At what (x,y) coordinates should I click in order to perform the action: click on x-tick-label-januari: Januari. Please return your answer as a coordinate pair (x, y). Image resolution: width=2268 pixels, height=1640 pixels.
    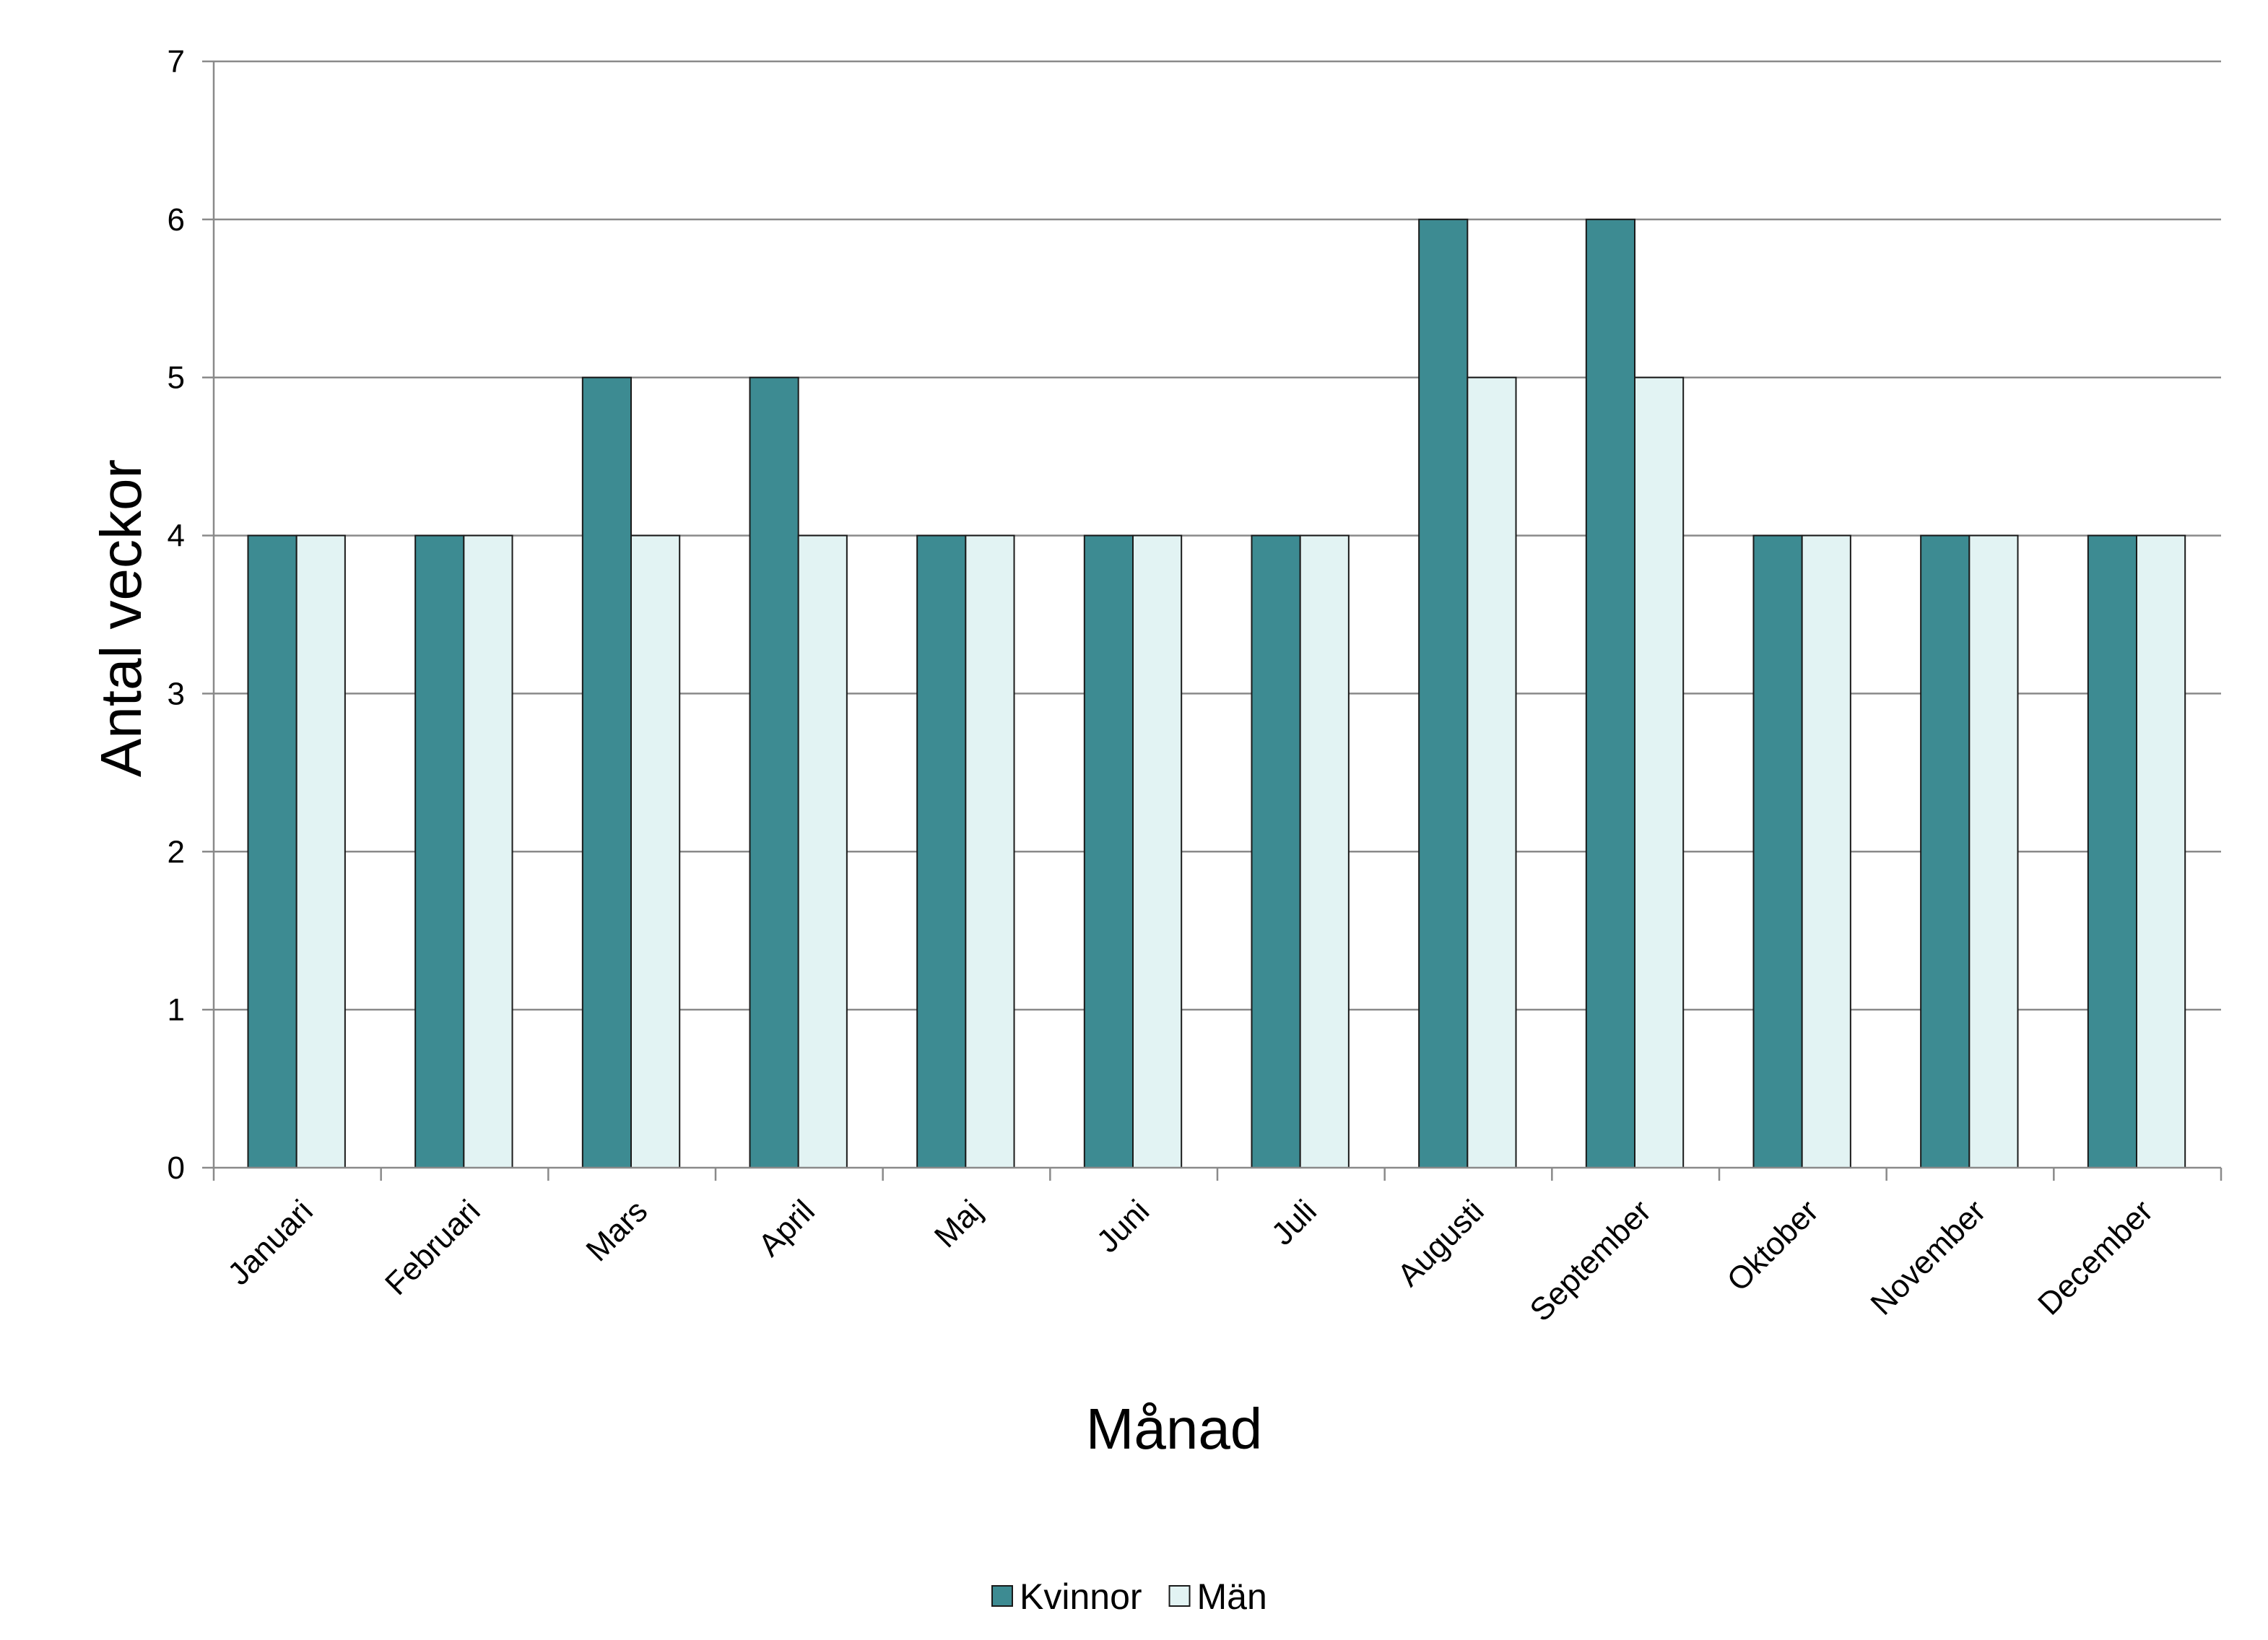
    Looking at the image, I should click on (270, 1242).